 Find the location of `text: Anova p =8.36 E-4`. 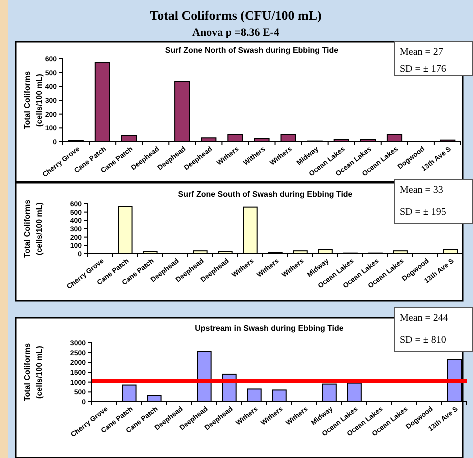

text: Anova p =8.36 E-4 is located at coordinates (236, 33).